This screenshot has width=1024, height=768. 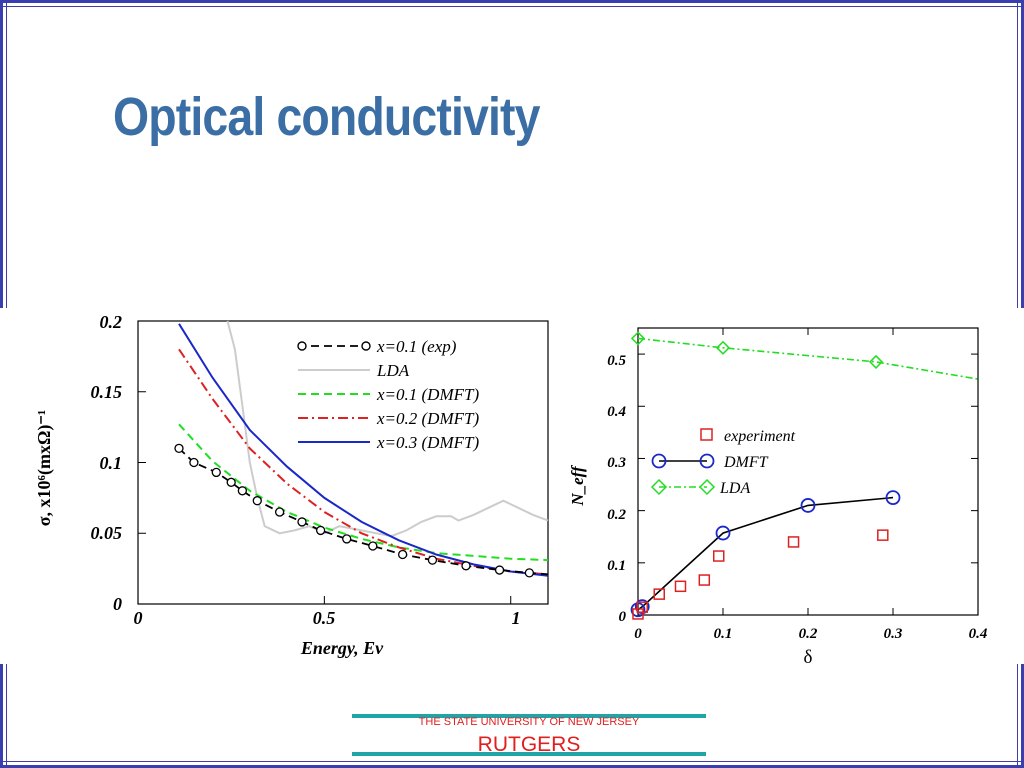 What do you see at coordinates (393, 370) in the screenshot?
I see `legend-label-lda: LDA` at bounding box center [393, 370].